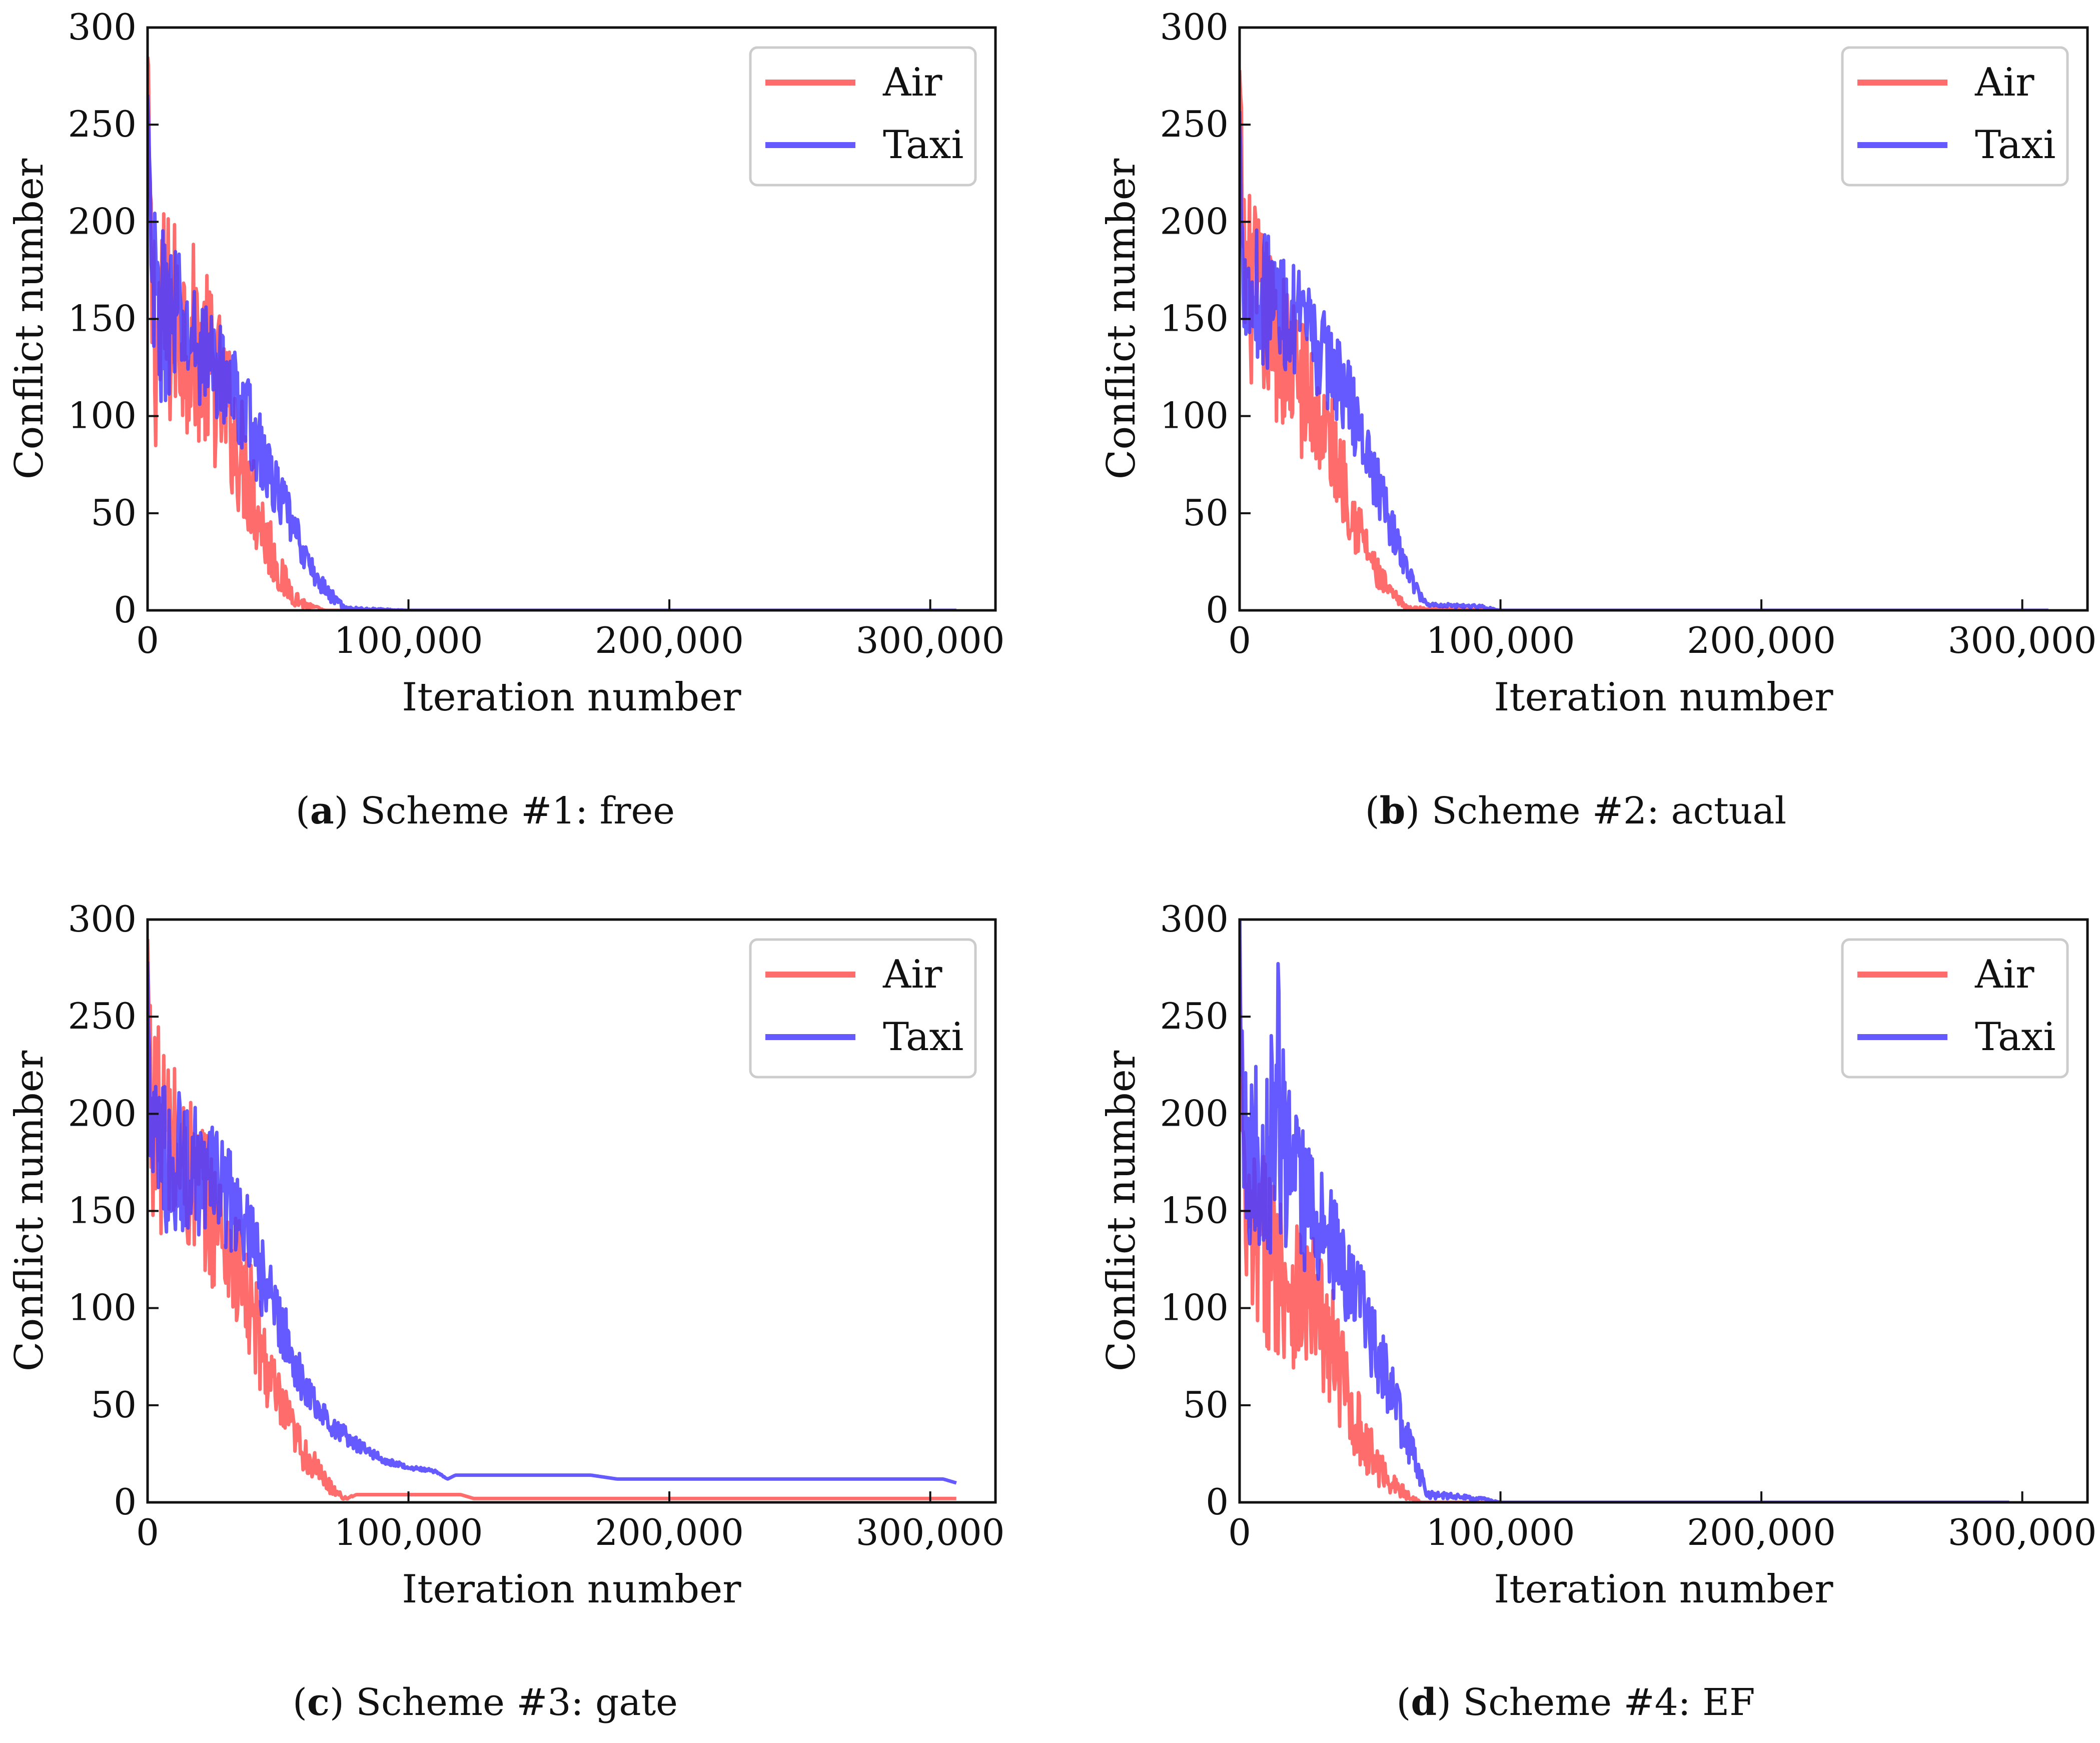  What do you see at coordinates (1424, 1703) in the screenshot?
I see `caption-d-label: d` at bounding box center [1424, 1703].